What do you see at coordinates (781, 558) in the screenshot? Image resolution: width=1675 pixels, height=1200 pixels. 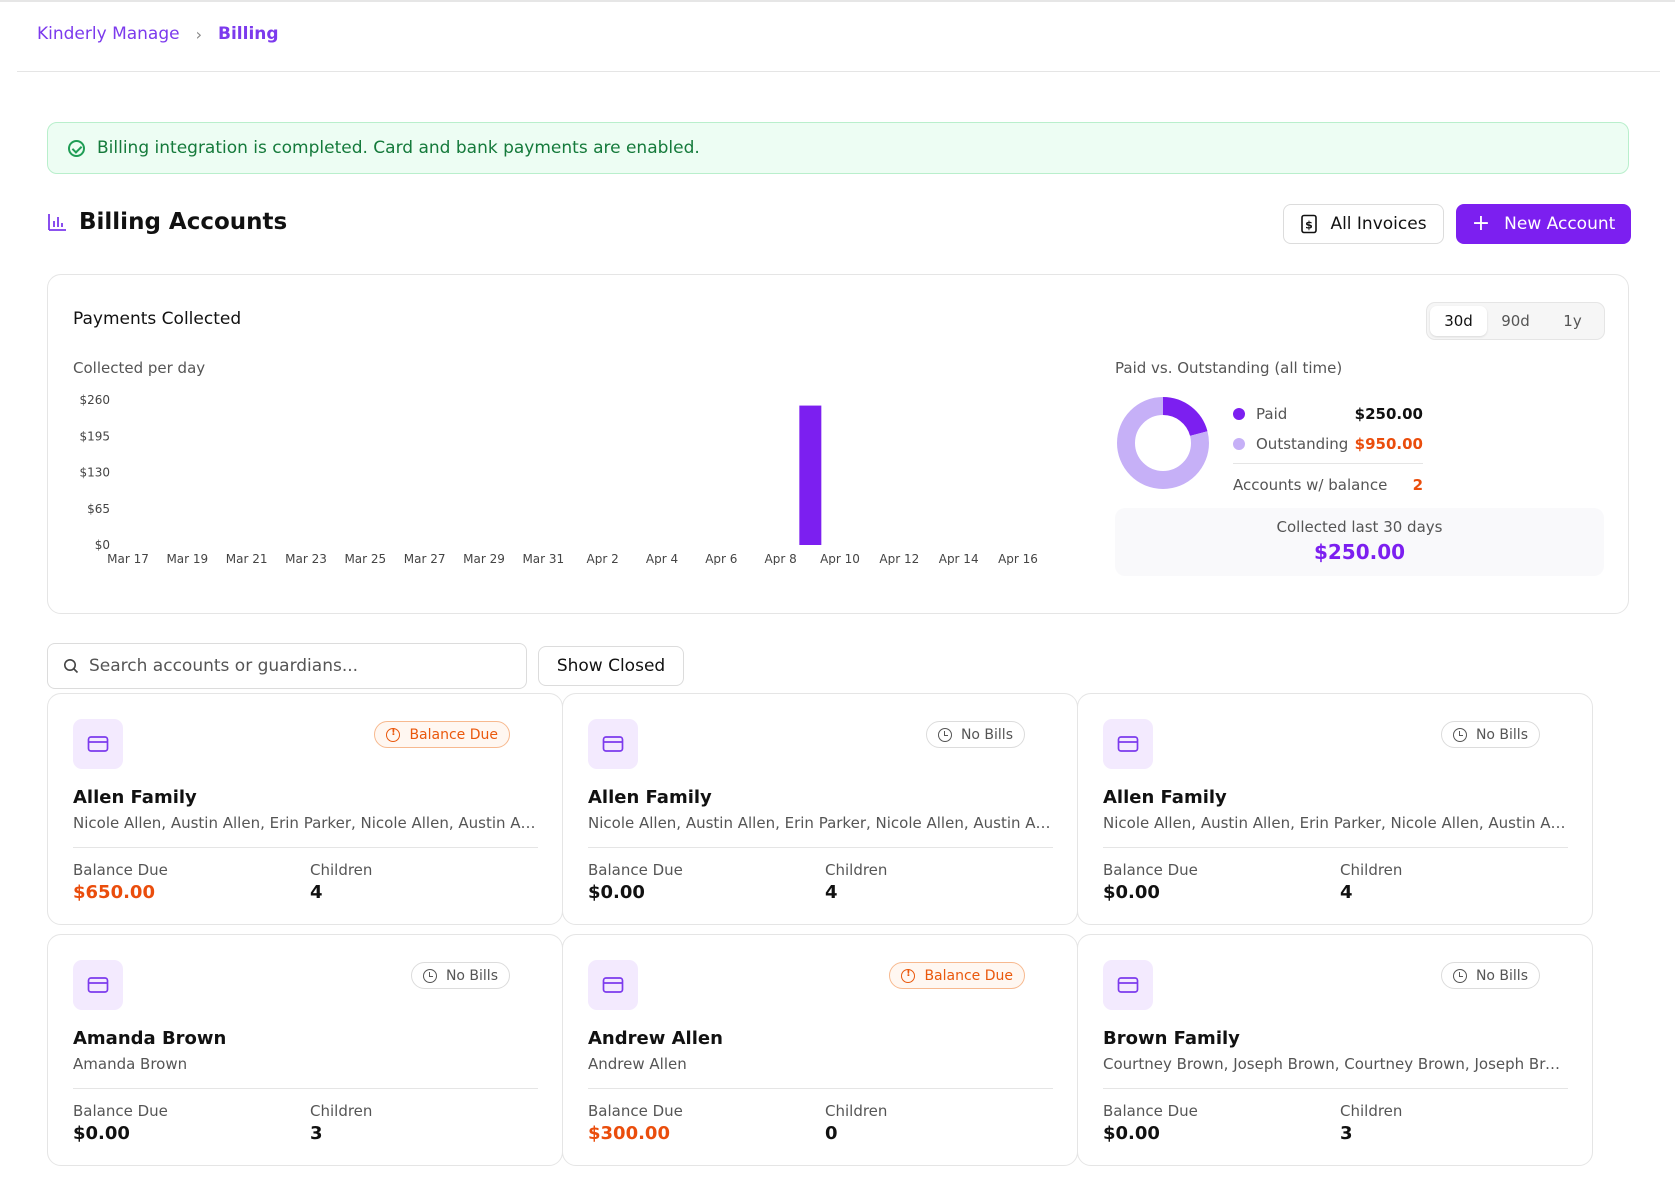 I see `x-tick-label: Apr 8` at bounding box center [781, 558].